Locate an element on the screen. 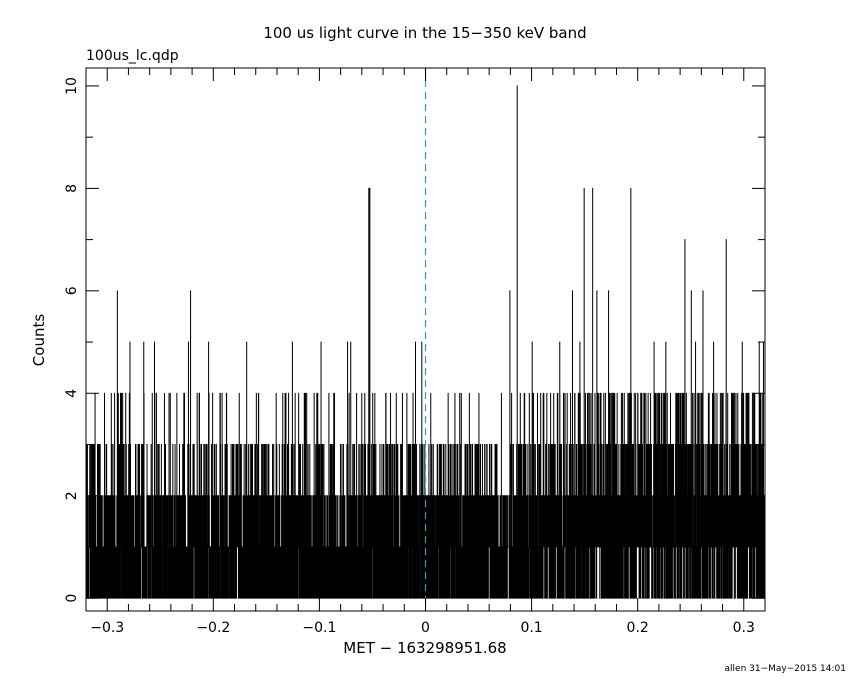 This screenshot has width=850, height=680. x-tick-label: 0.3 is located at coordinates (744, 628).